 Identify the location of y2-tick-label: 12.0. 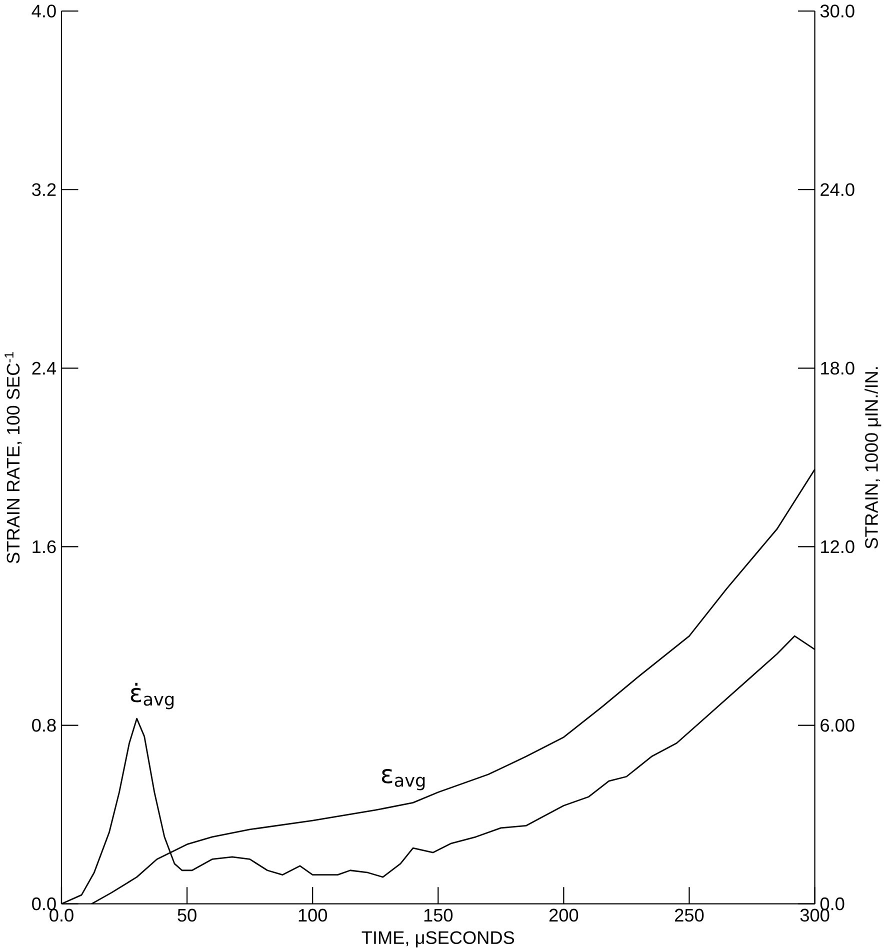
(837, 547).